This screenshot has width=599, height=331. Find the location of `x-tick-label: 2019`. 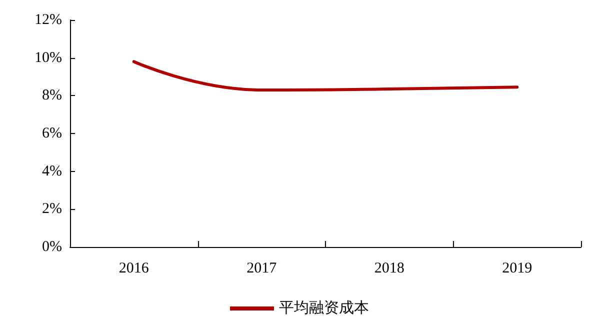

x-tick-label: 2019 is located at coordinates (517, 268).